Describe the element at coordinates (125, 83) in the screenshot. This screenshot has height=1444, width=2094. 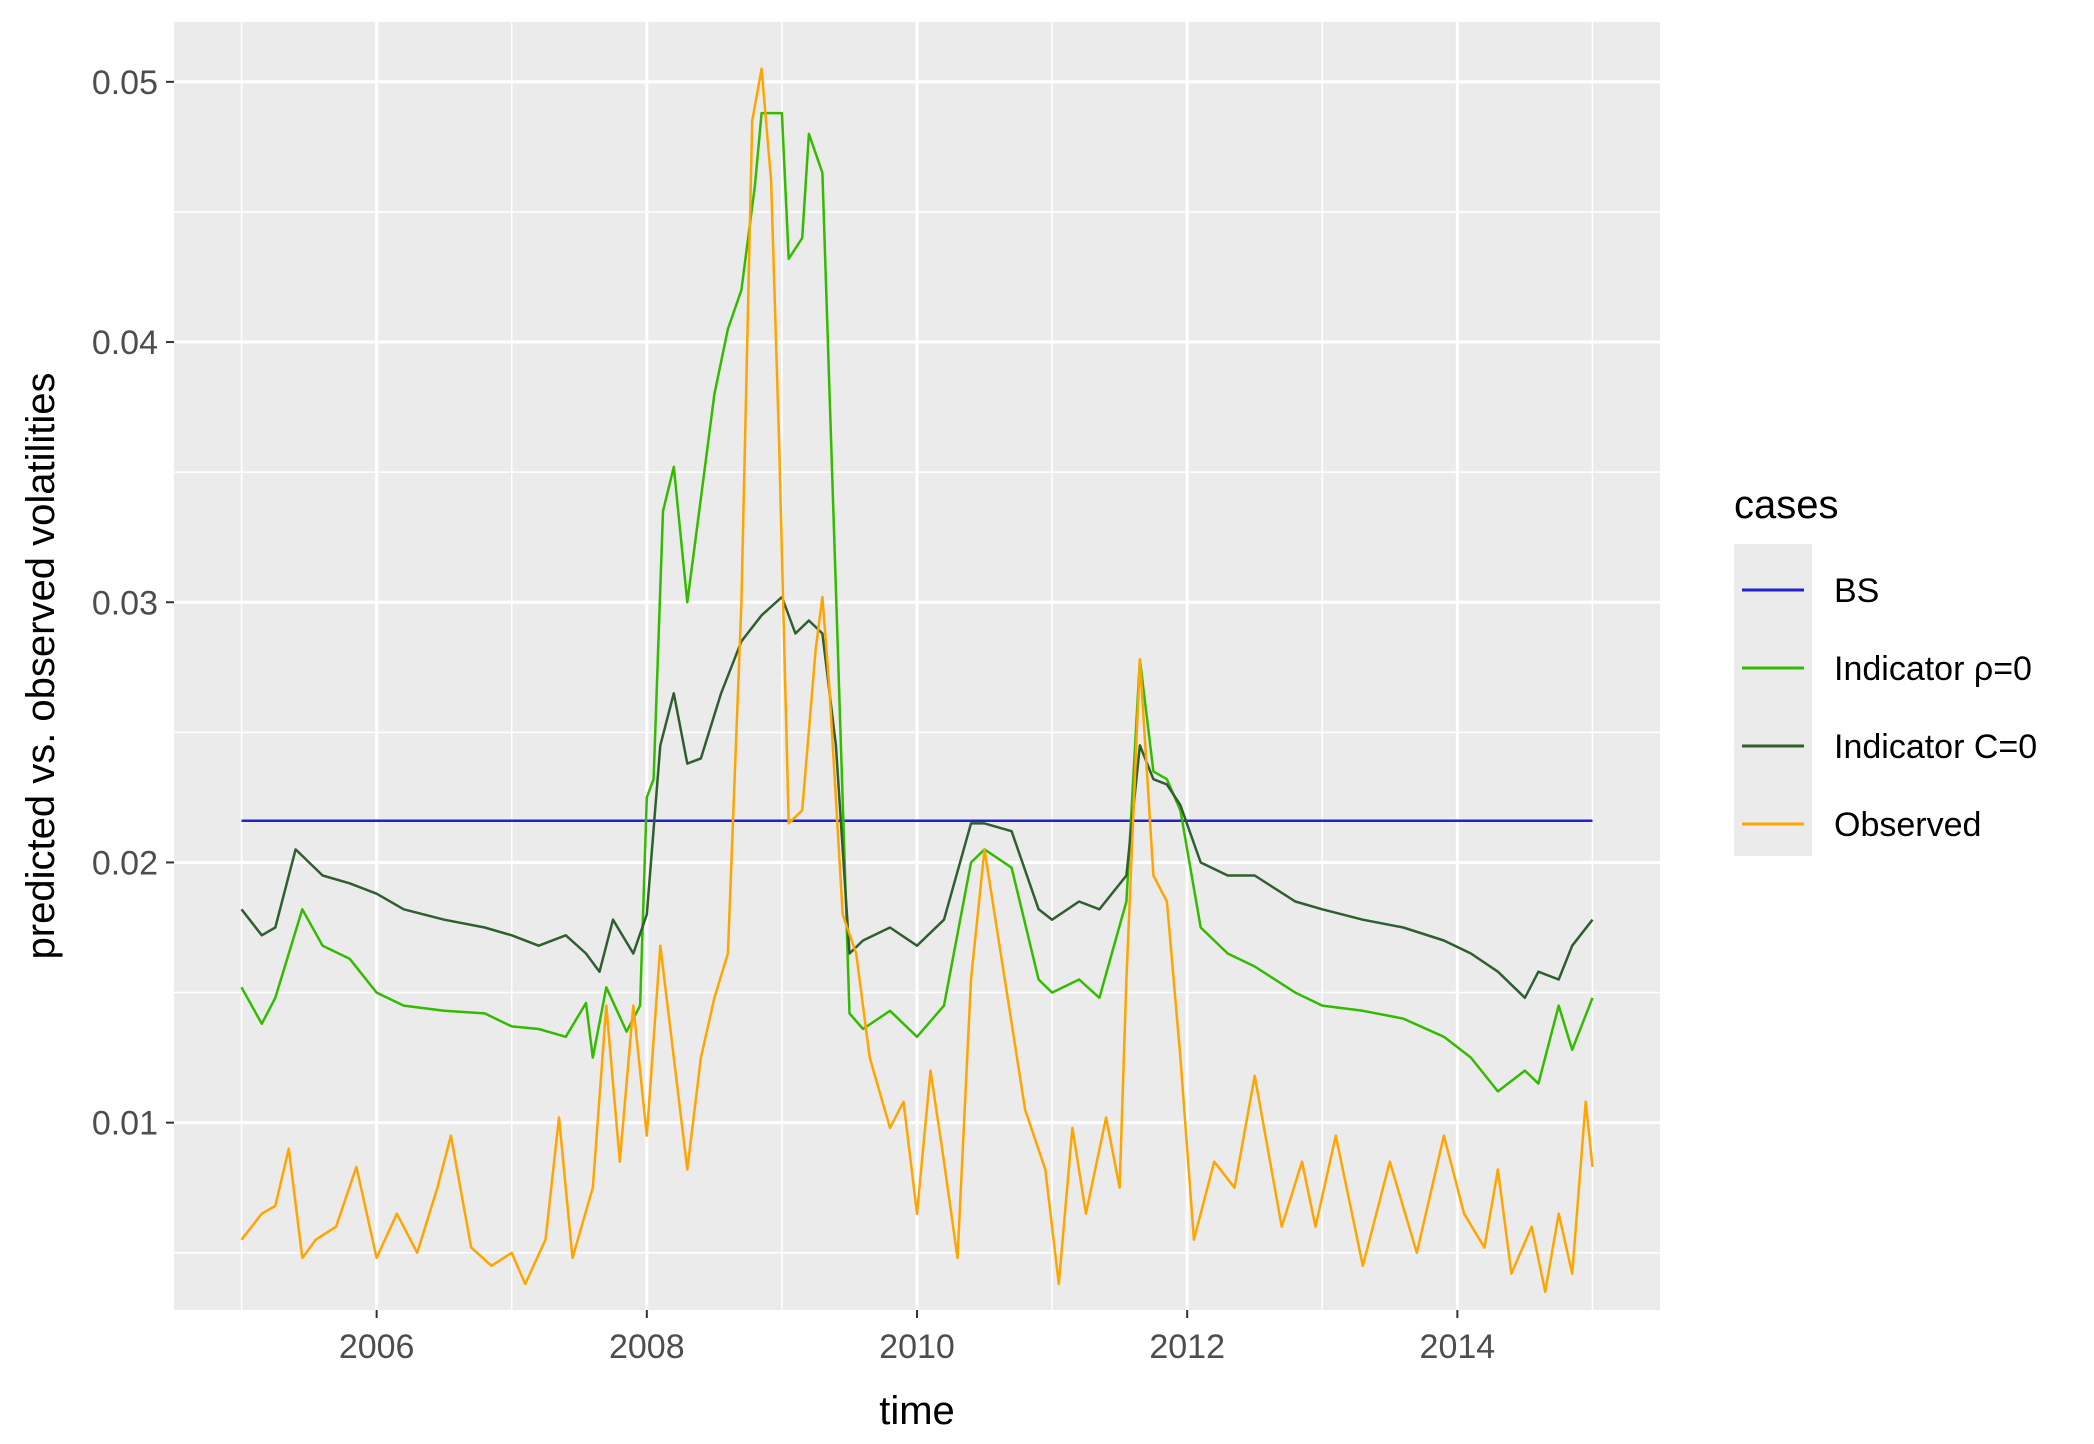
I see `y-tick-label: 0.05` at that location.